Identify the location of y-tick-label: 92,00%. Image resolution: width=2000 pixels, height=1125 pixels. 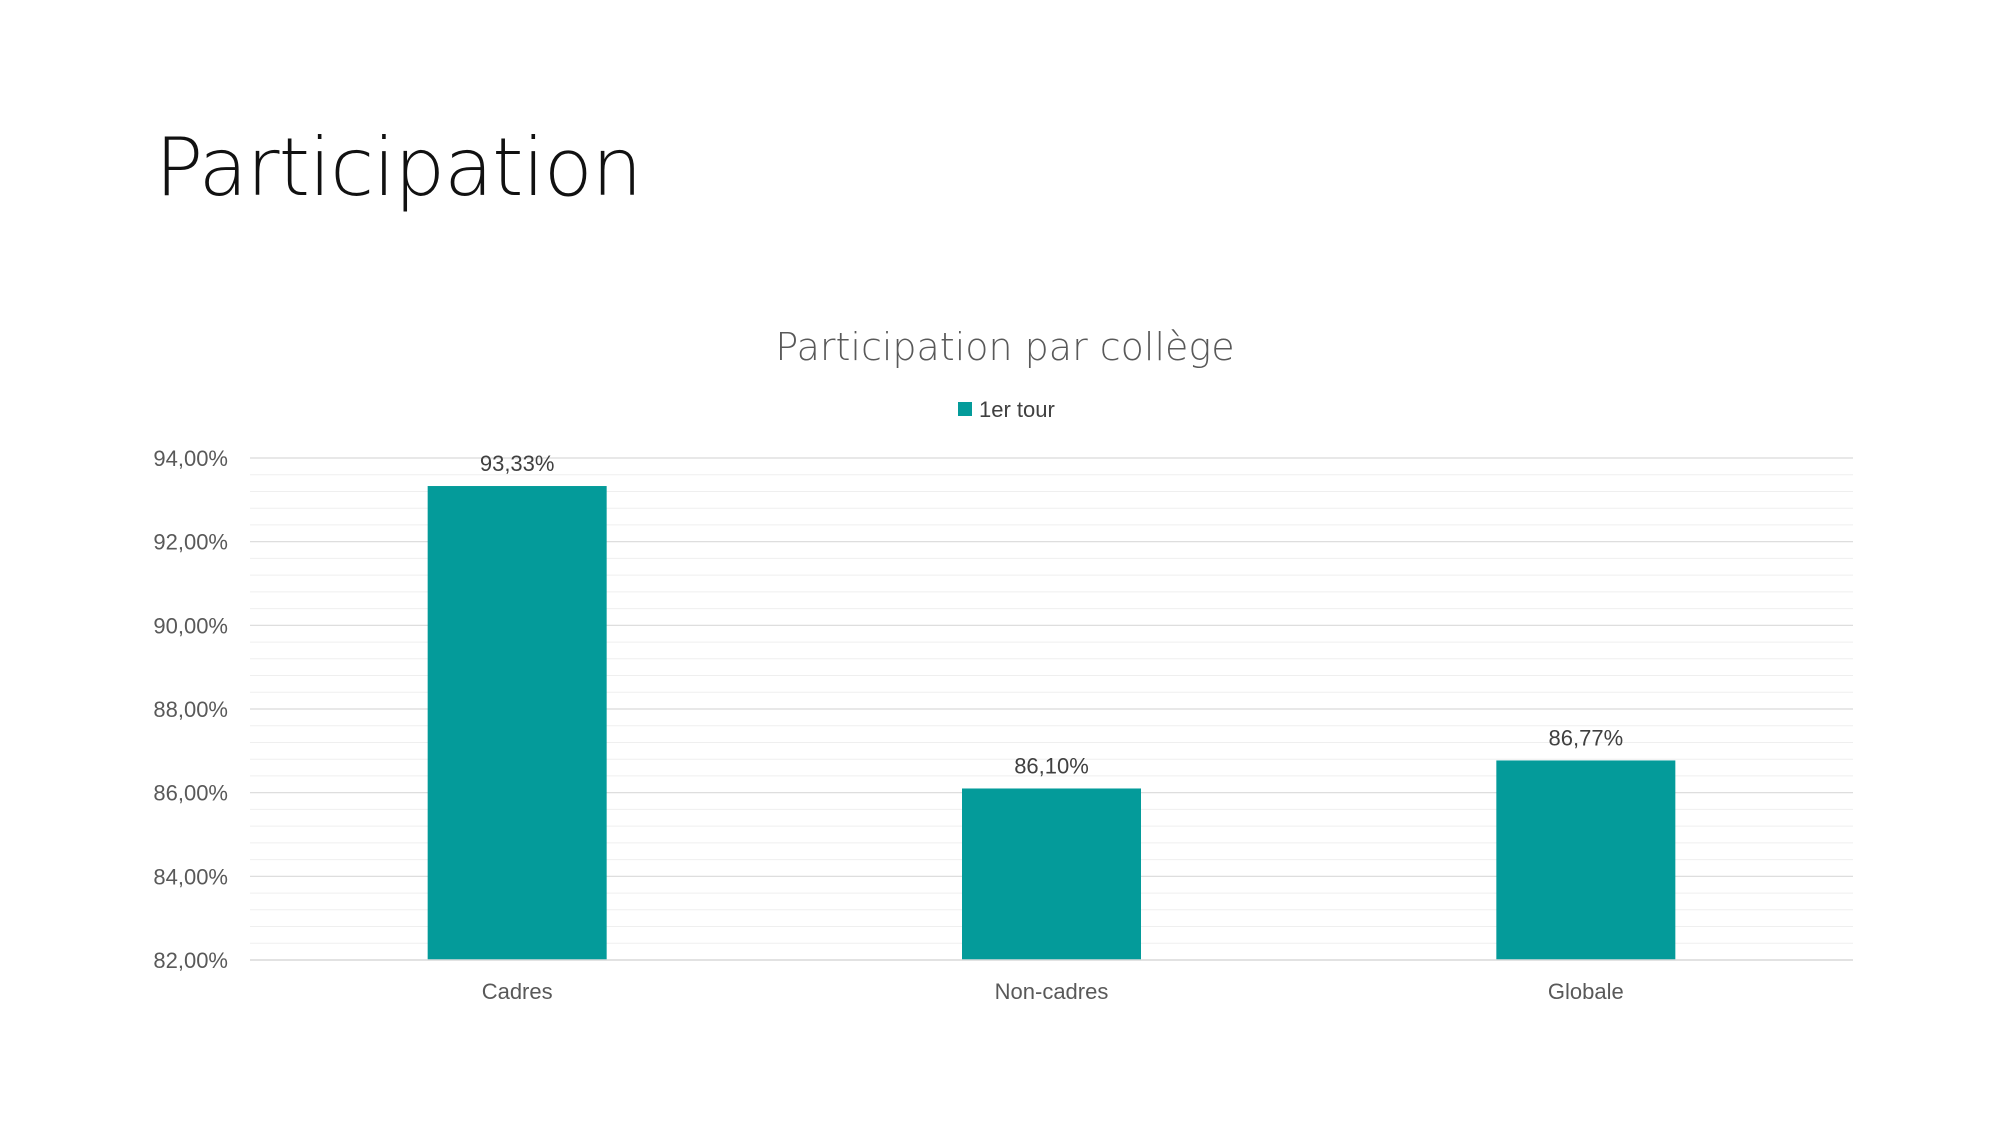
(190, 542).